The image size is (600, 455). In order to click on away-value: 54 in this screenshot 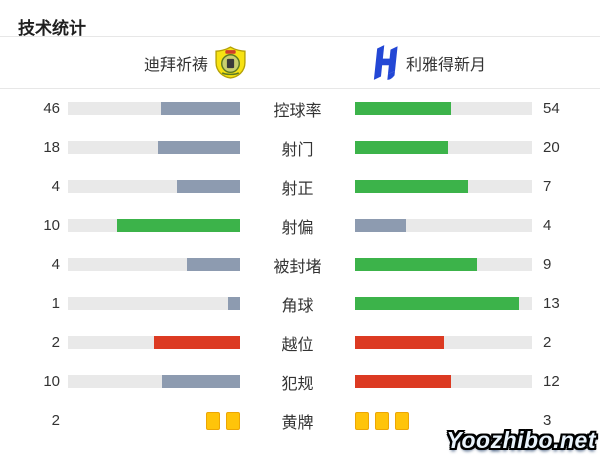, I will do `click(551, 108)`.